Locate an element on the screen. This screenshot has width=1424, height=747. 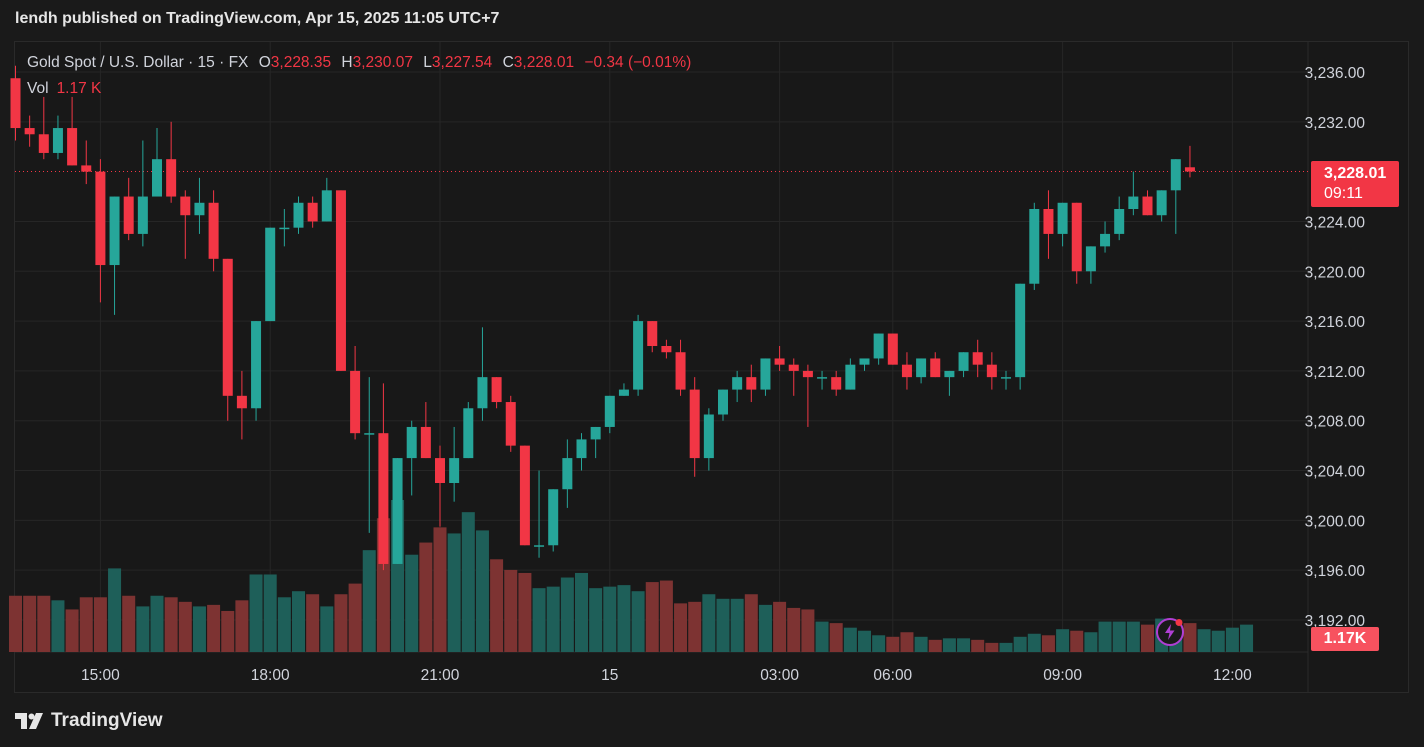
tradingview-logo: TradingView is located at coordinates (89, 721).